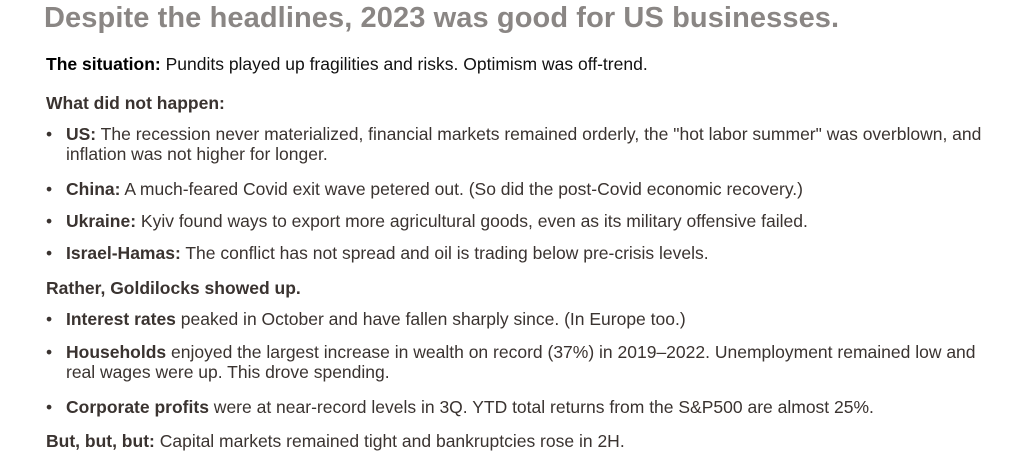 The width and height of the screenshot is (1024, 470). I want to click on situation-label: The situation:, so click(103, 64).